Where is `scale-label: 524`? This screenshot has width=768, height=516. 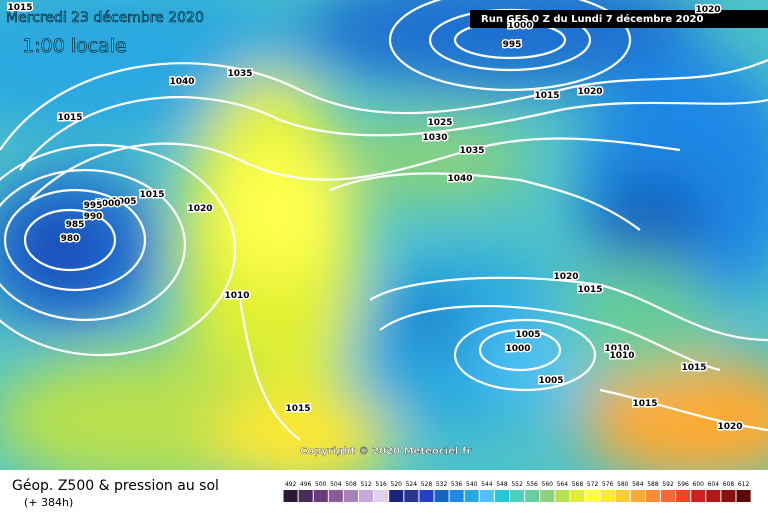 scale-label: 524 is located at coordinates (412, 484).